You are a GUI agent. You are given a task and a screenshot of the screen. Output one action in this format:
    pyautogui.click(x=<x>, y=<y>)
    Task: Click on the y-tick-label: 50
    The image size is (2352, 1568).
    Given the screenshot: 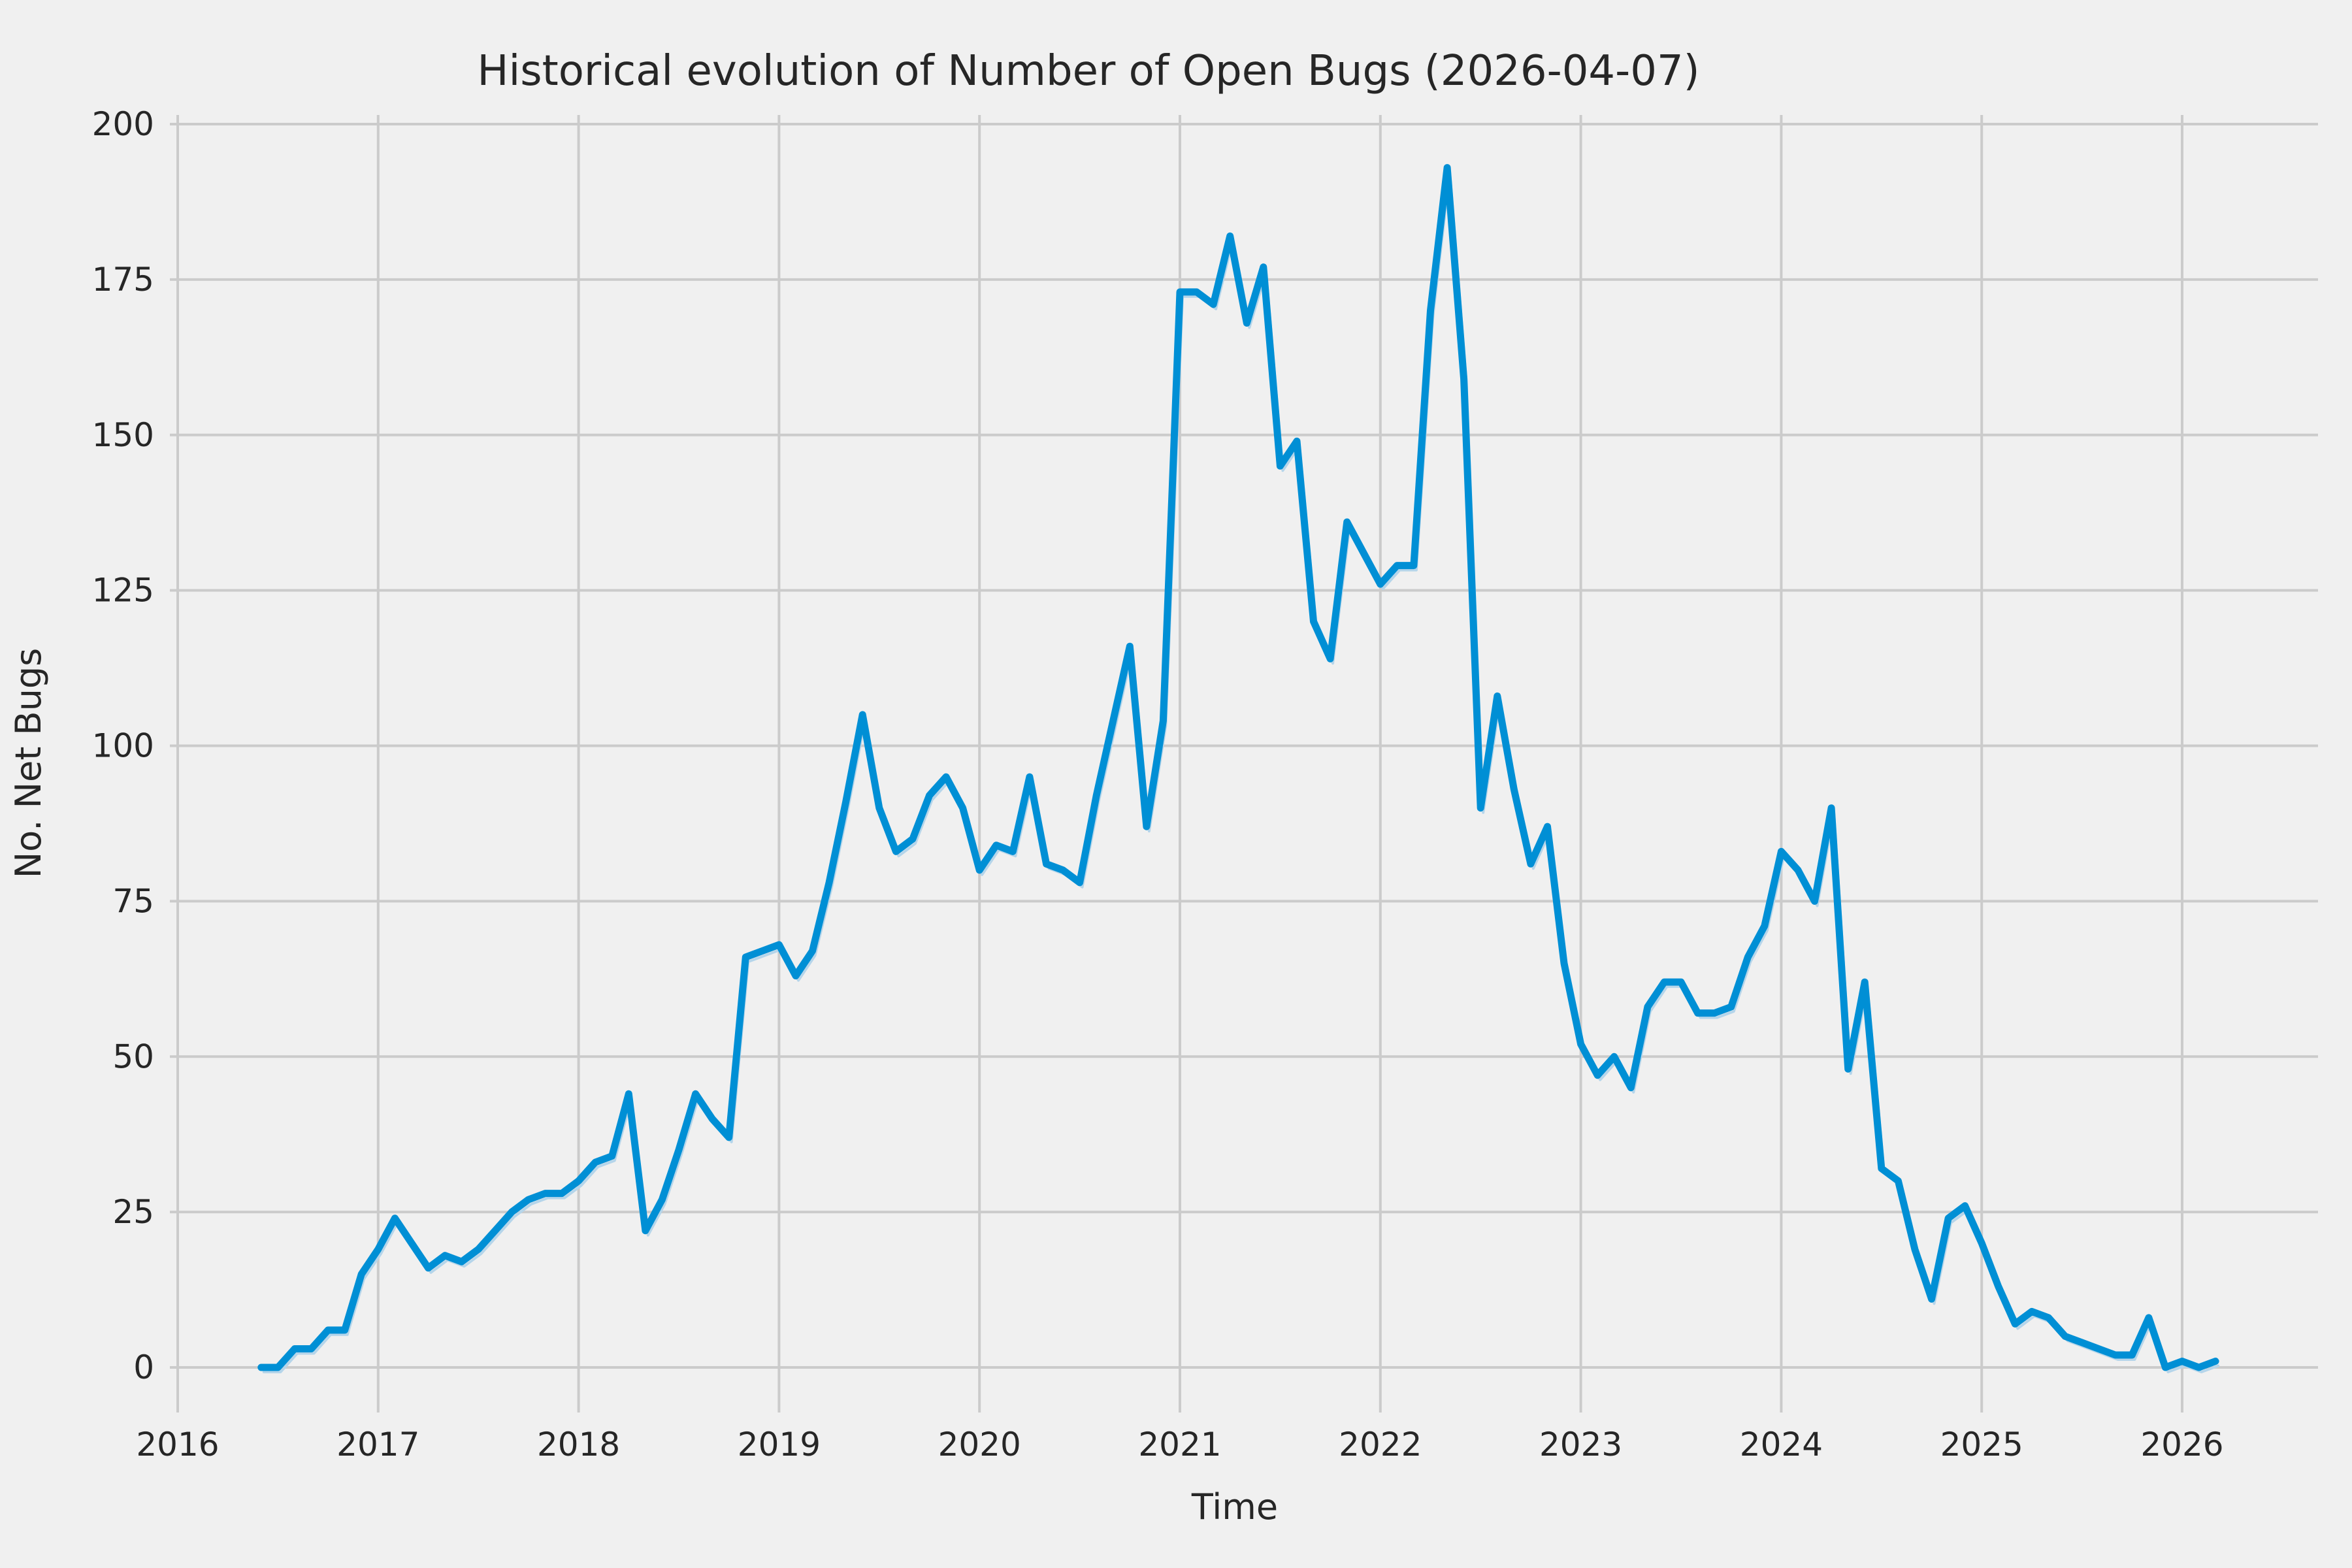 What is the action you would take?
    pyautogui.click(x=133, y=1056)
    